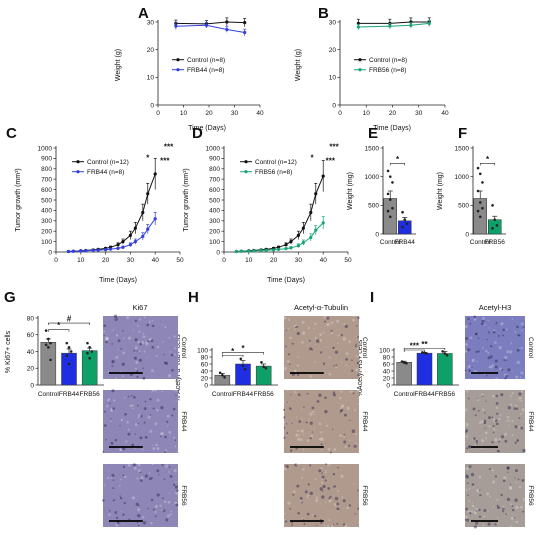 This screenshot has height=535, width=550. Describe the element at coordinates (492, 228) in the screenshot. I see `data-point-F` at that location.